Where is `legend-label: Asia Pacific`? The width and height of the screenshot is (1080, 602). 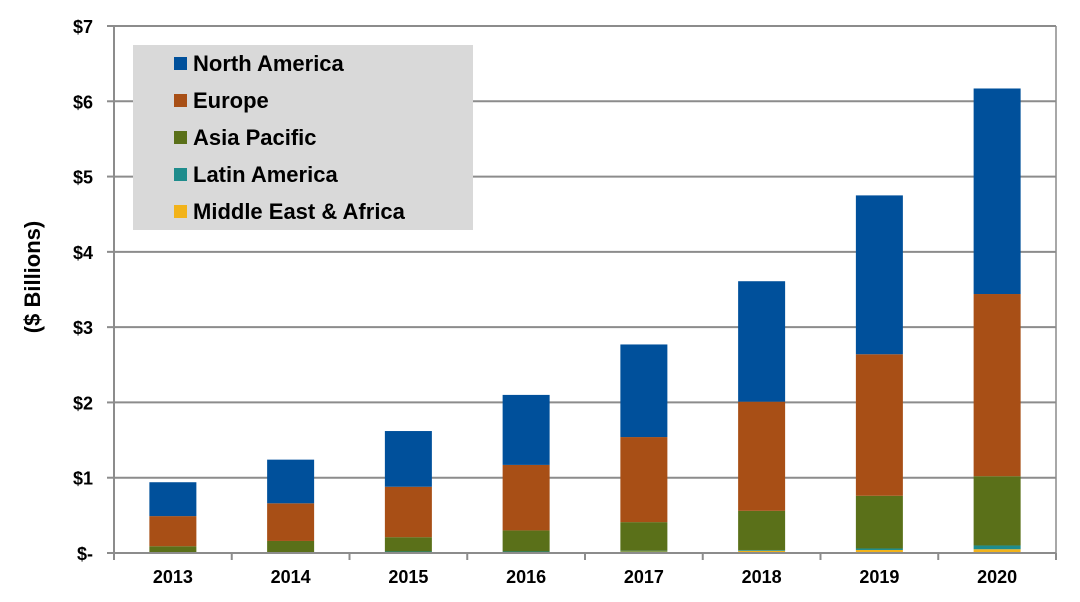 legend-label: Asia Pacific is located at coordinates (255, 137).